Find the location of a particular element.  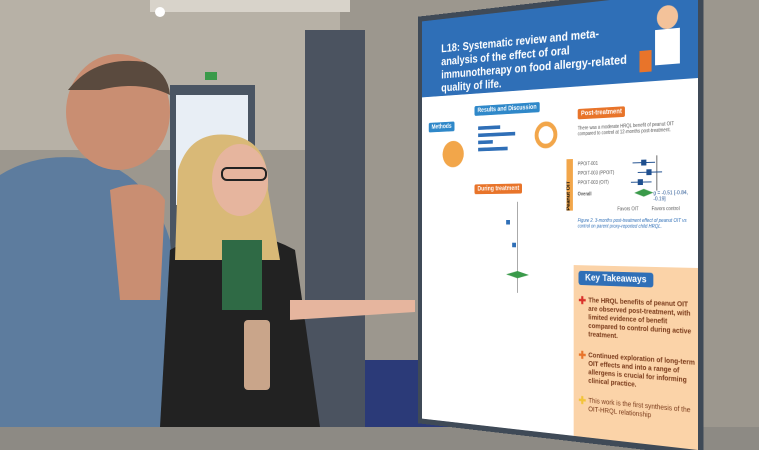

axis-label: Favors OIT is located at coordinates (627, 209).